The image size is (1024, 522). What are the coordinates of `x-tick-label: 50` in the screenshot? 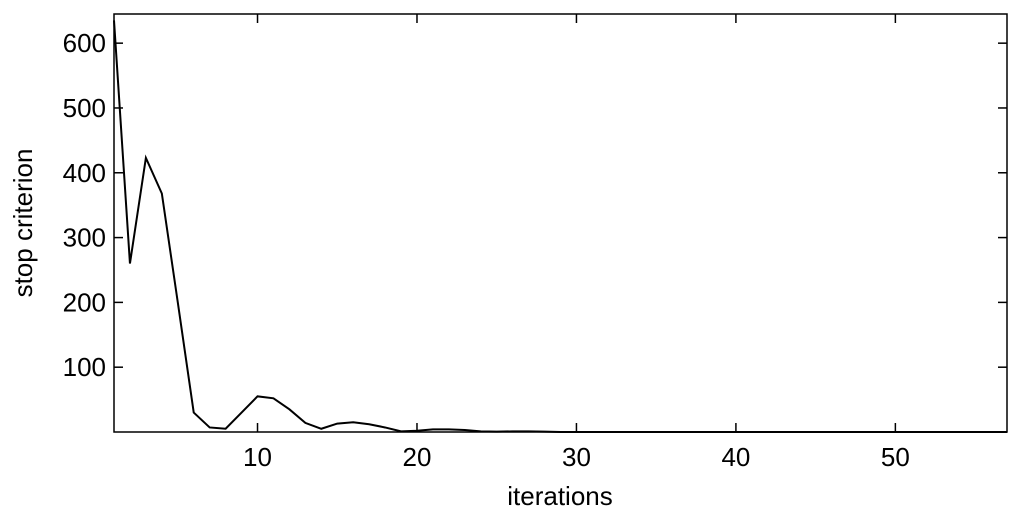 It's located at (895, 457).